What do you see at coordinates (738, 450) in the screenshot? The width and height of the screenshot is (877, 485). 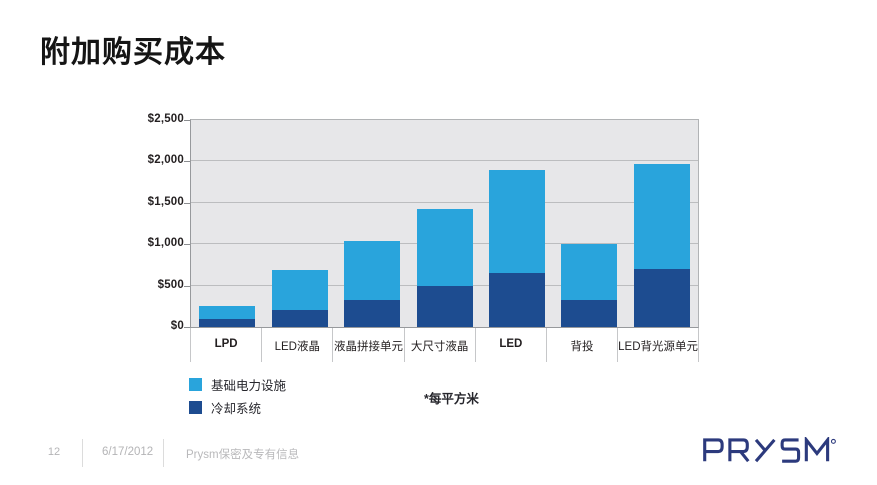 I see `logo-letter-r` at bounding box center [738, 450].